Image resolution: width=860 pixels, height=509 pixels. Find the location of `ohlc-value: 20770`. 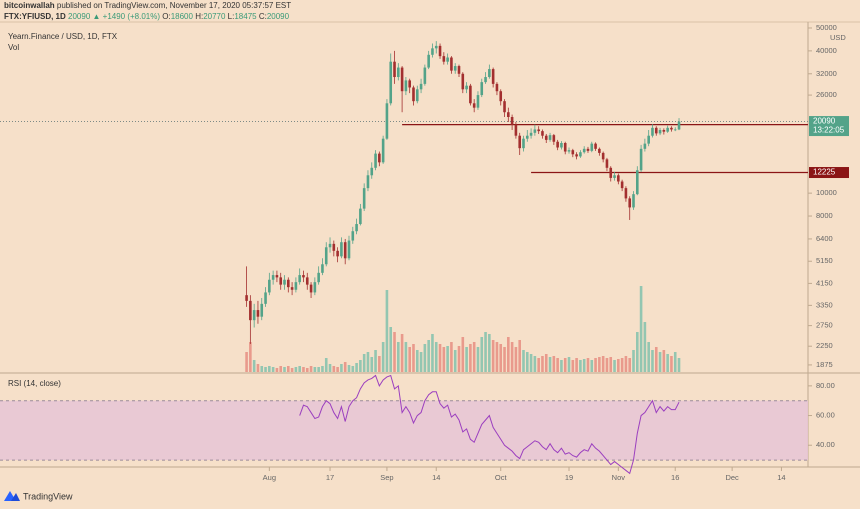

ohlc-value: 20770 is located at coordinates (214, 16).